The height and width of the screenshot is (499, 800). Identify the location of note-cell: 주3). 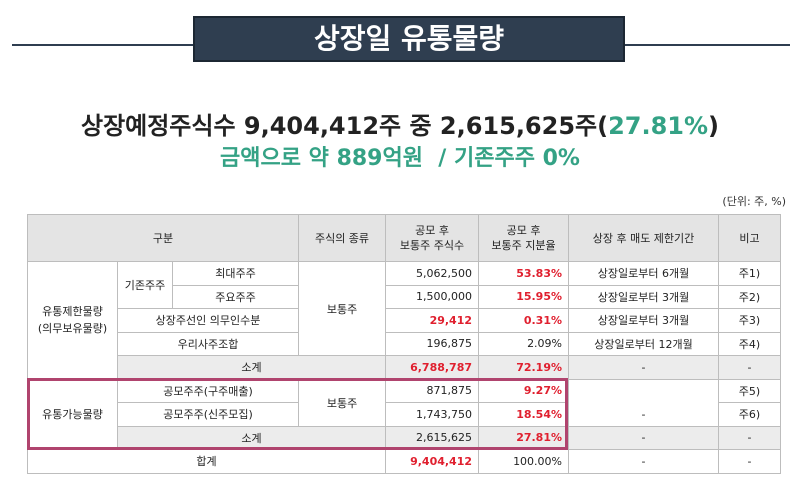
(750, 320).